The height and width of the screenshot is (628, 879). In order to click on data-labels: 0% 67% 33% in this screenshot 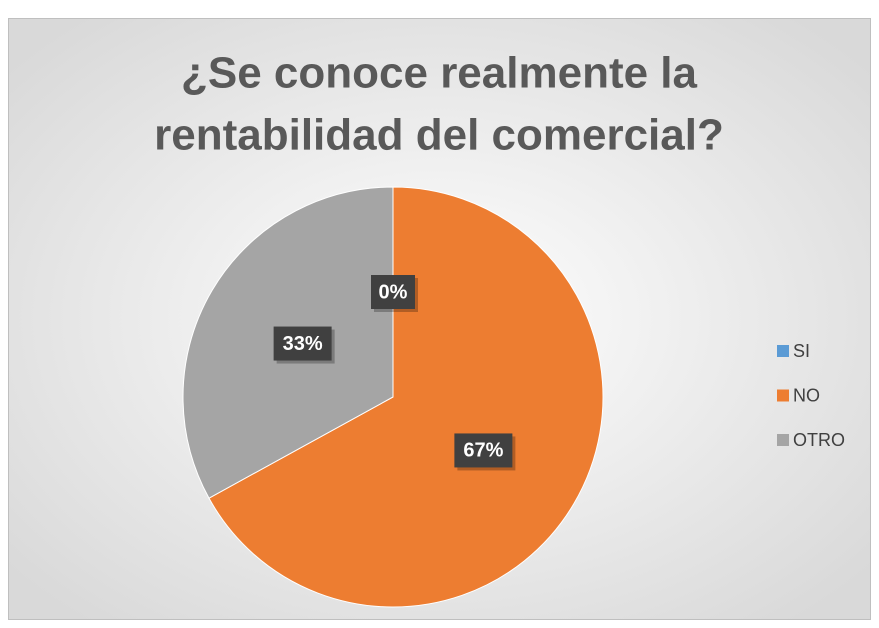, I will do `click(394, 373)`.